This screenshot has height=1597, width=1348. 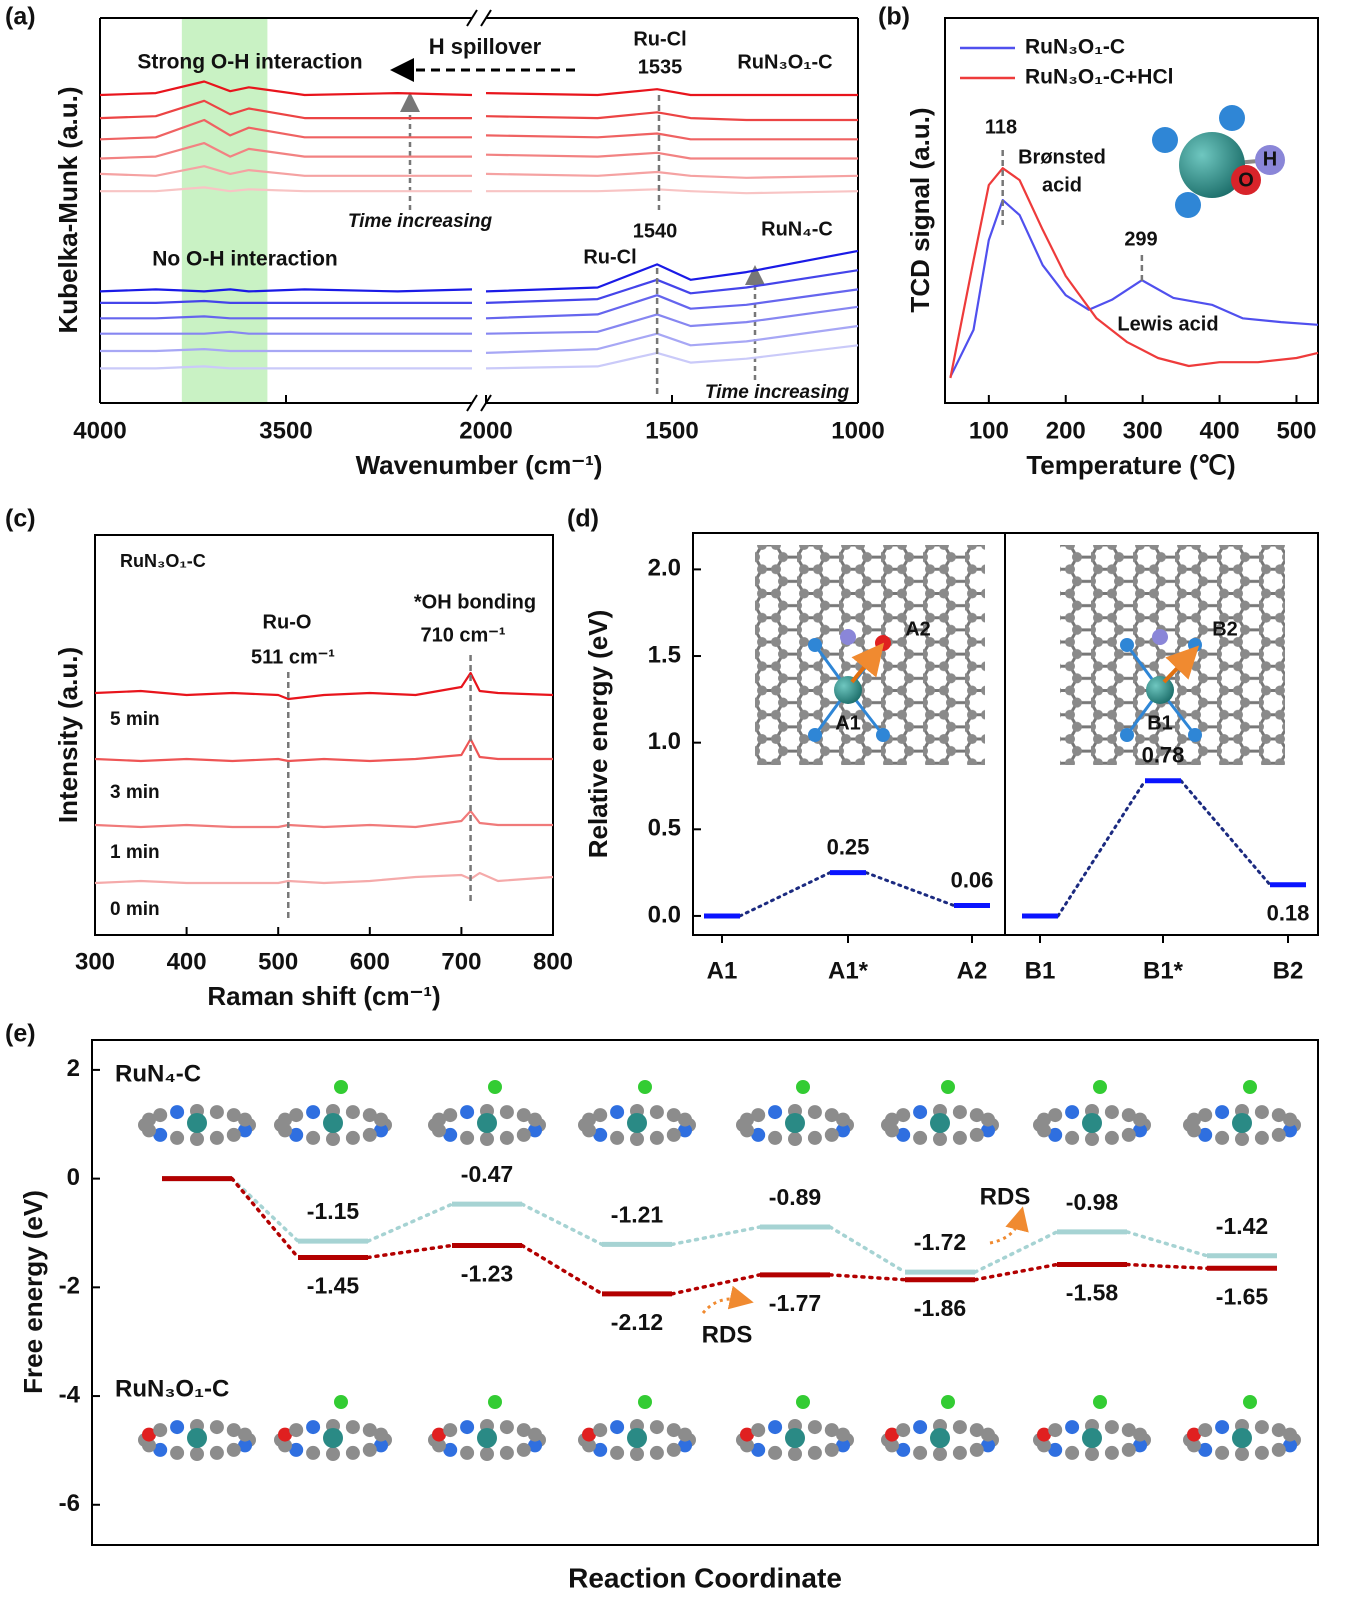 I want to click on x-tick-label: 4000, so click(x=99, y=430).